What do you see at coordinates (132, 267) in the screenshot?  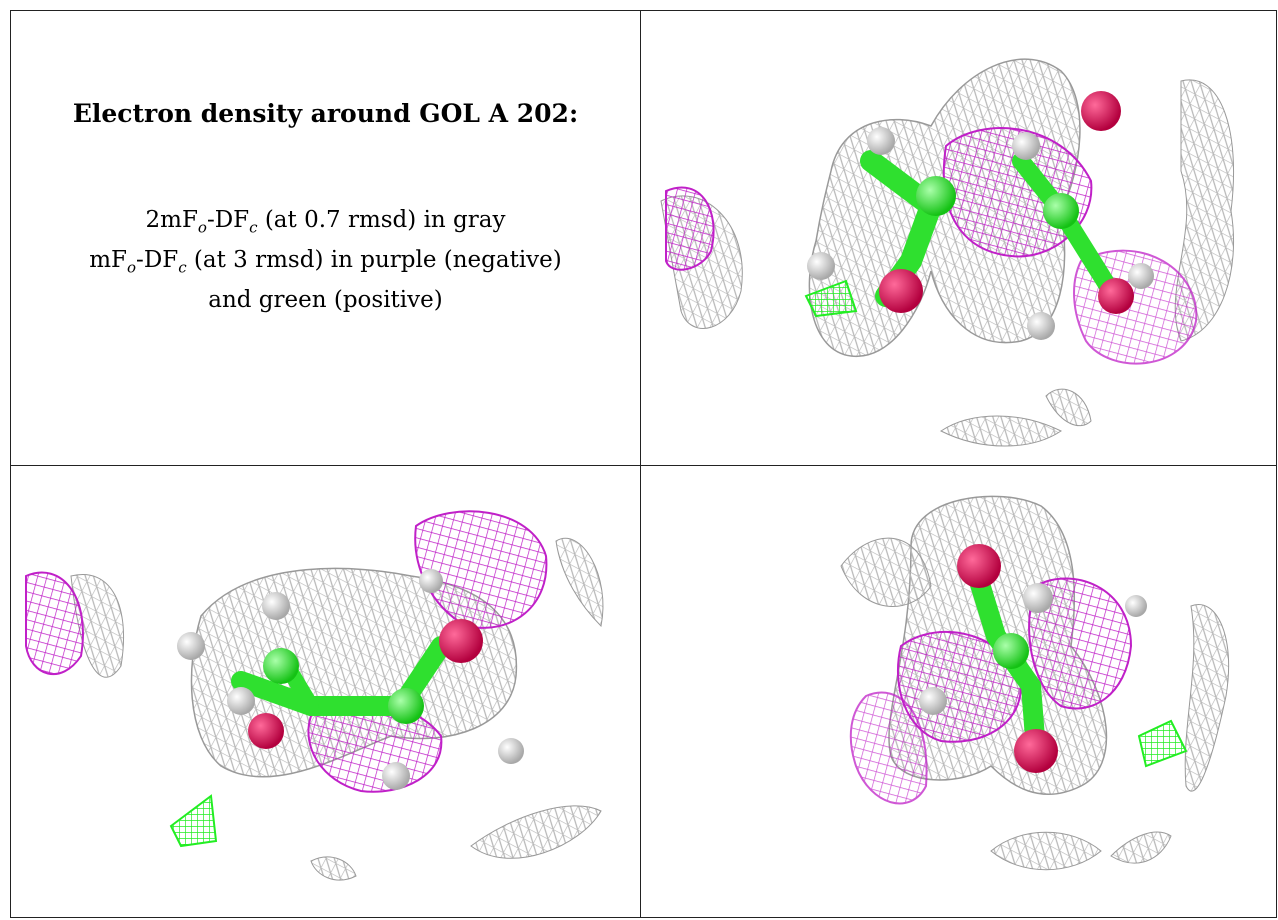 I see `legend2-sub-o: o` at bounding box center [132, 267].